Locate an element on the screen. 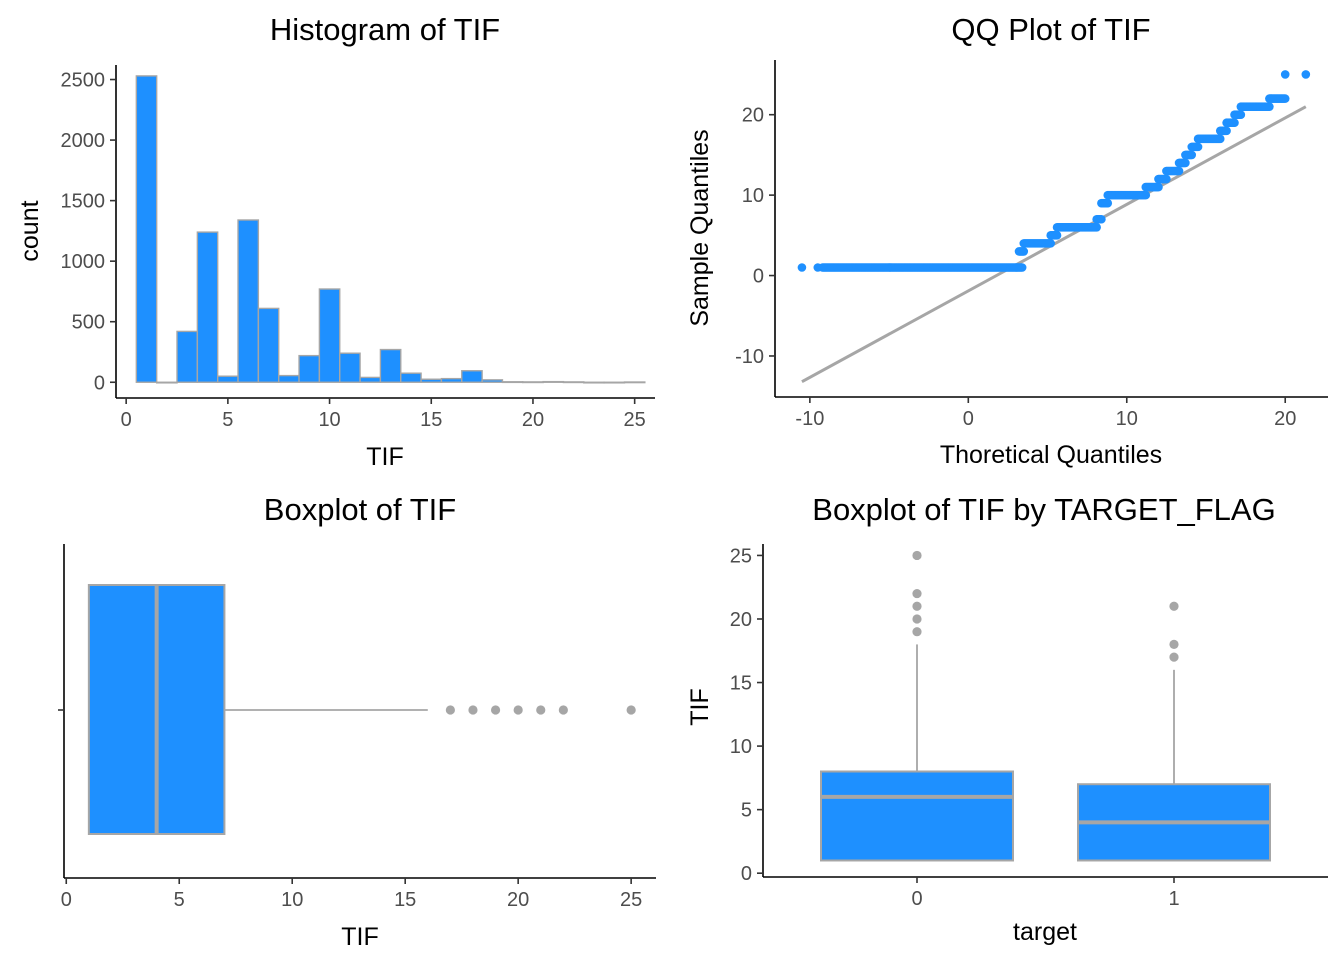 This screenshot has height=960, width=1344. y-tick-label: 2500 is located at coordinates (83, 81).